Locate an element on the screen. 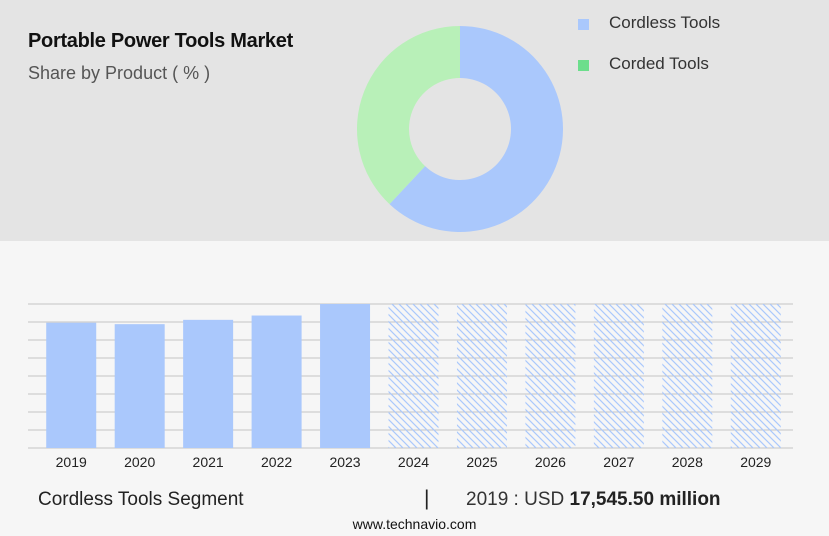 The width and height of the screenshot is (829, 536). x-tick-label-2019: 2019 is located at coordinates (71, 462).